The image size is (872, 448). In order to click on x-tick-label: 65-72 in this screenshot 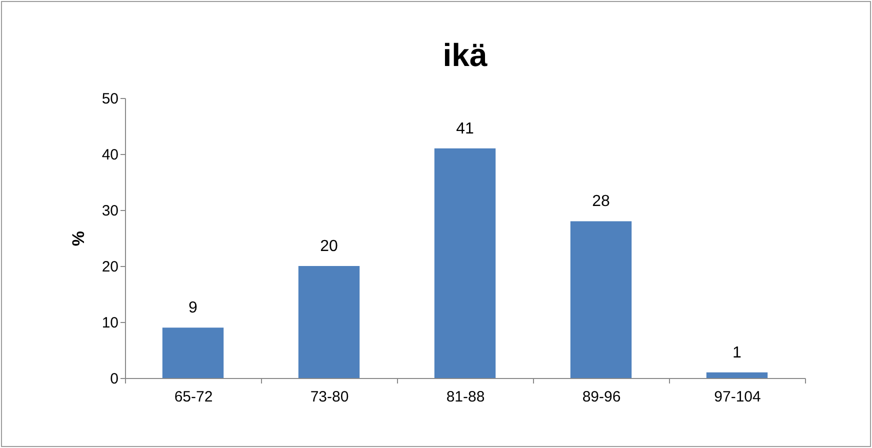, I will do `click(193, 397)`.